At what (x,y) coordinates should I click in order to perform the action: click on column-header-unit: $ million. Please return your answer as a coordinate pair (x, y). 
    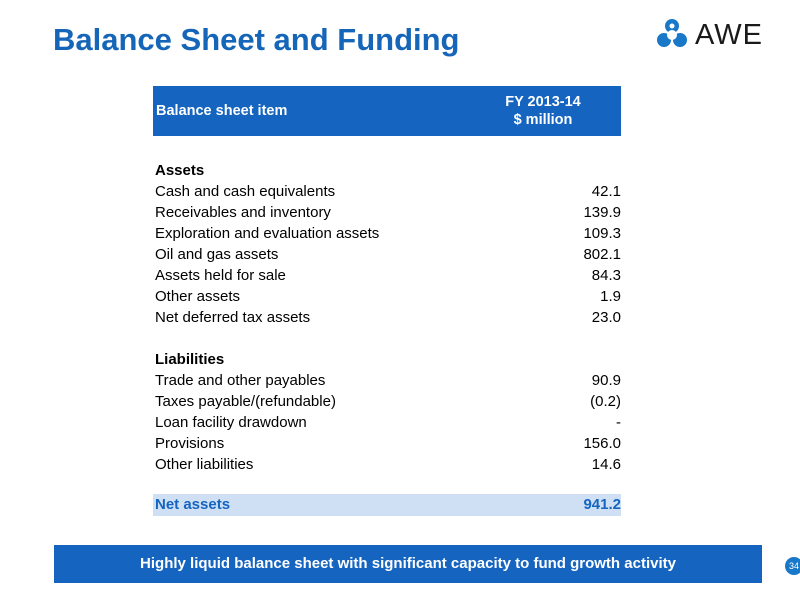
    Looking at the image, I should click on (543, 120).